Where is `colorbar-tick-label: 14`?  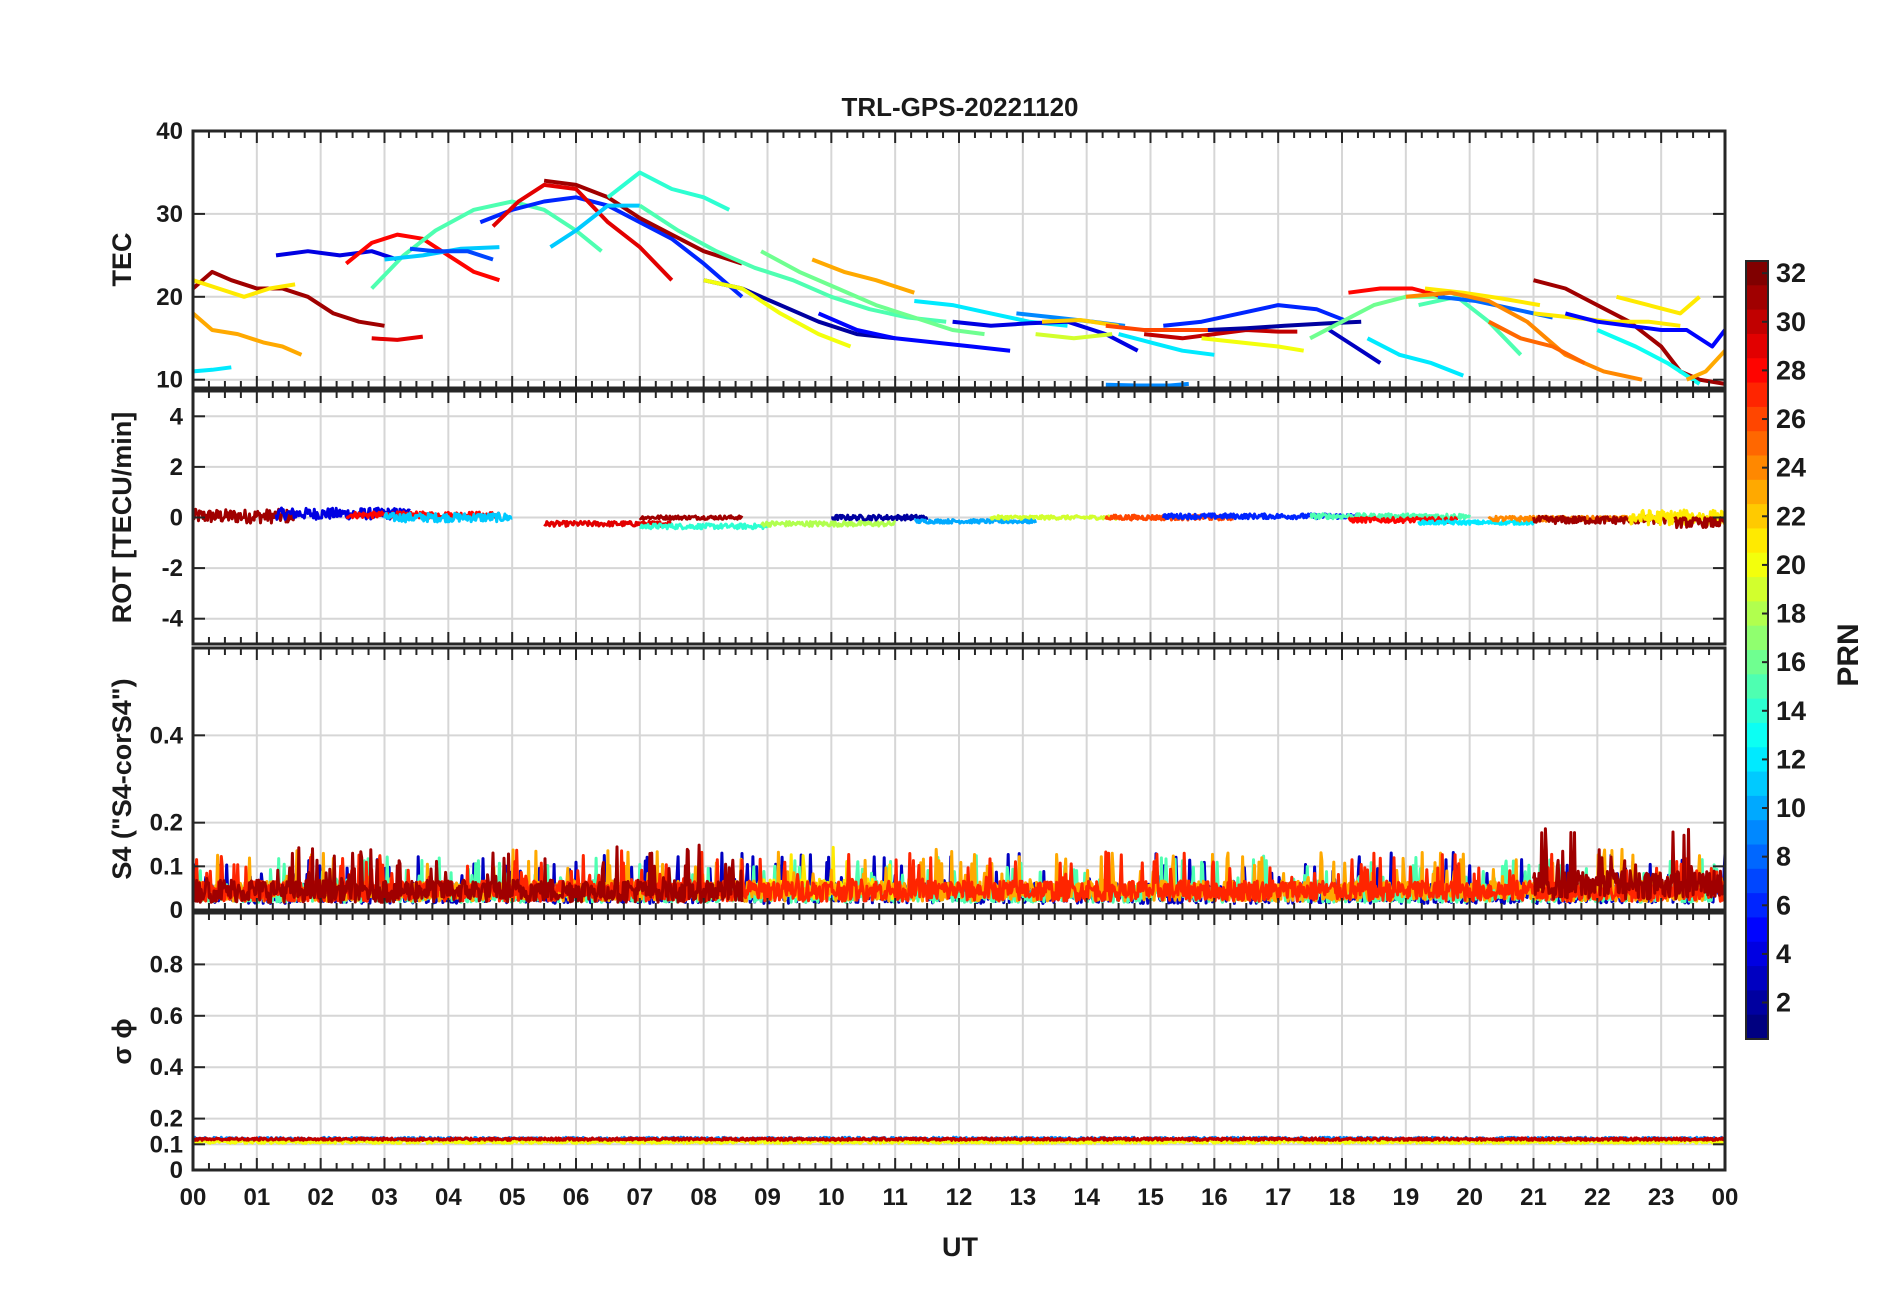
colorbar-tick-label: 14 is located at coordinates (1791, 711).